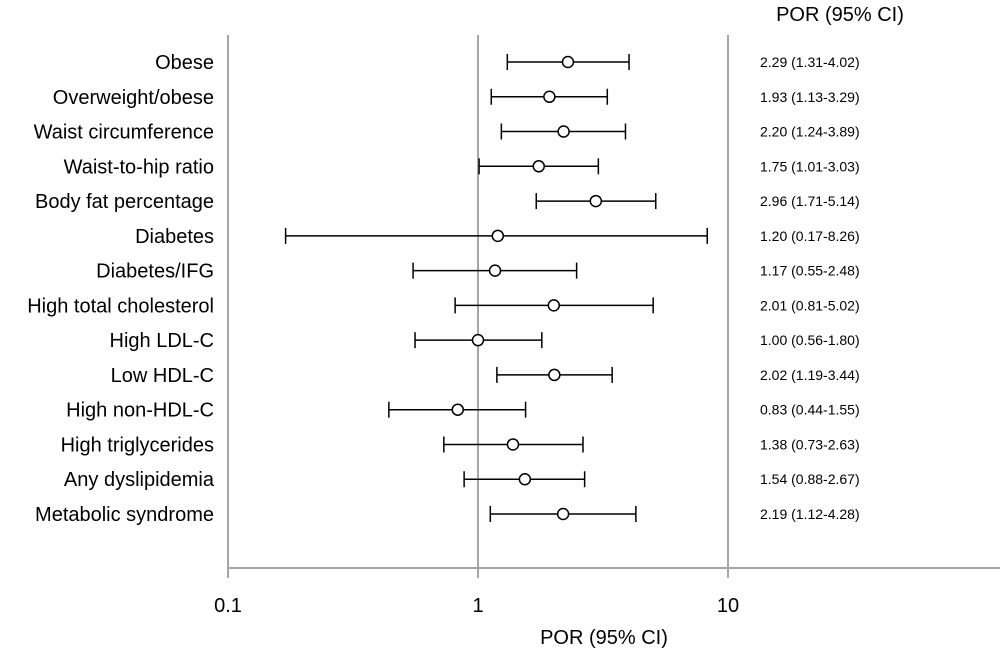  What do you see at coordinates (139, 480) in the screenshot?
I see `row-label: Any dyslipidemia` at bounding box center [139, 480].